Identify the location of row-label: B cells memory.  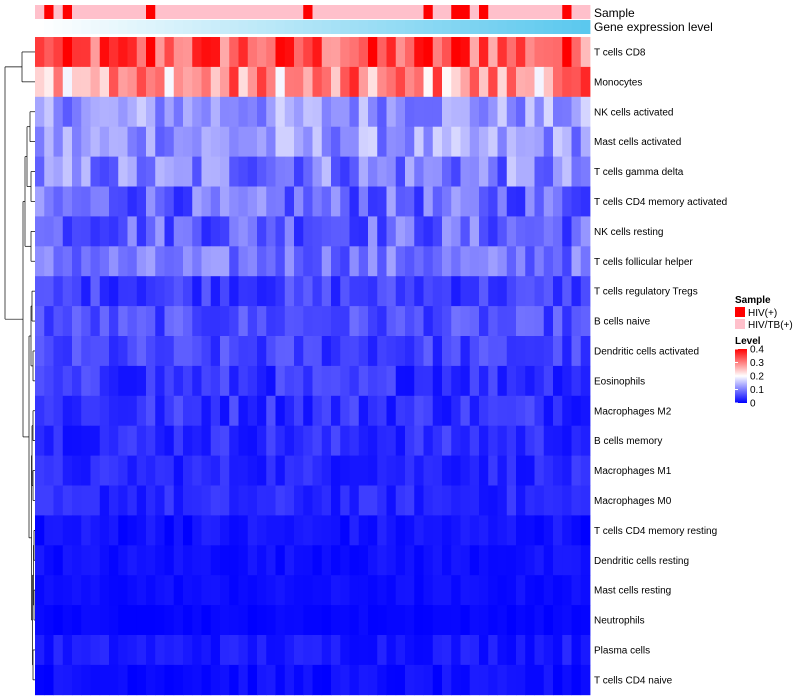
(628, 441).